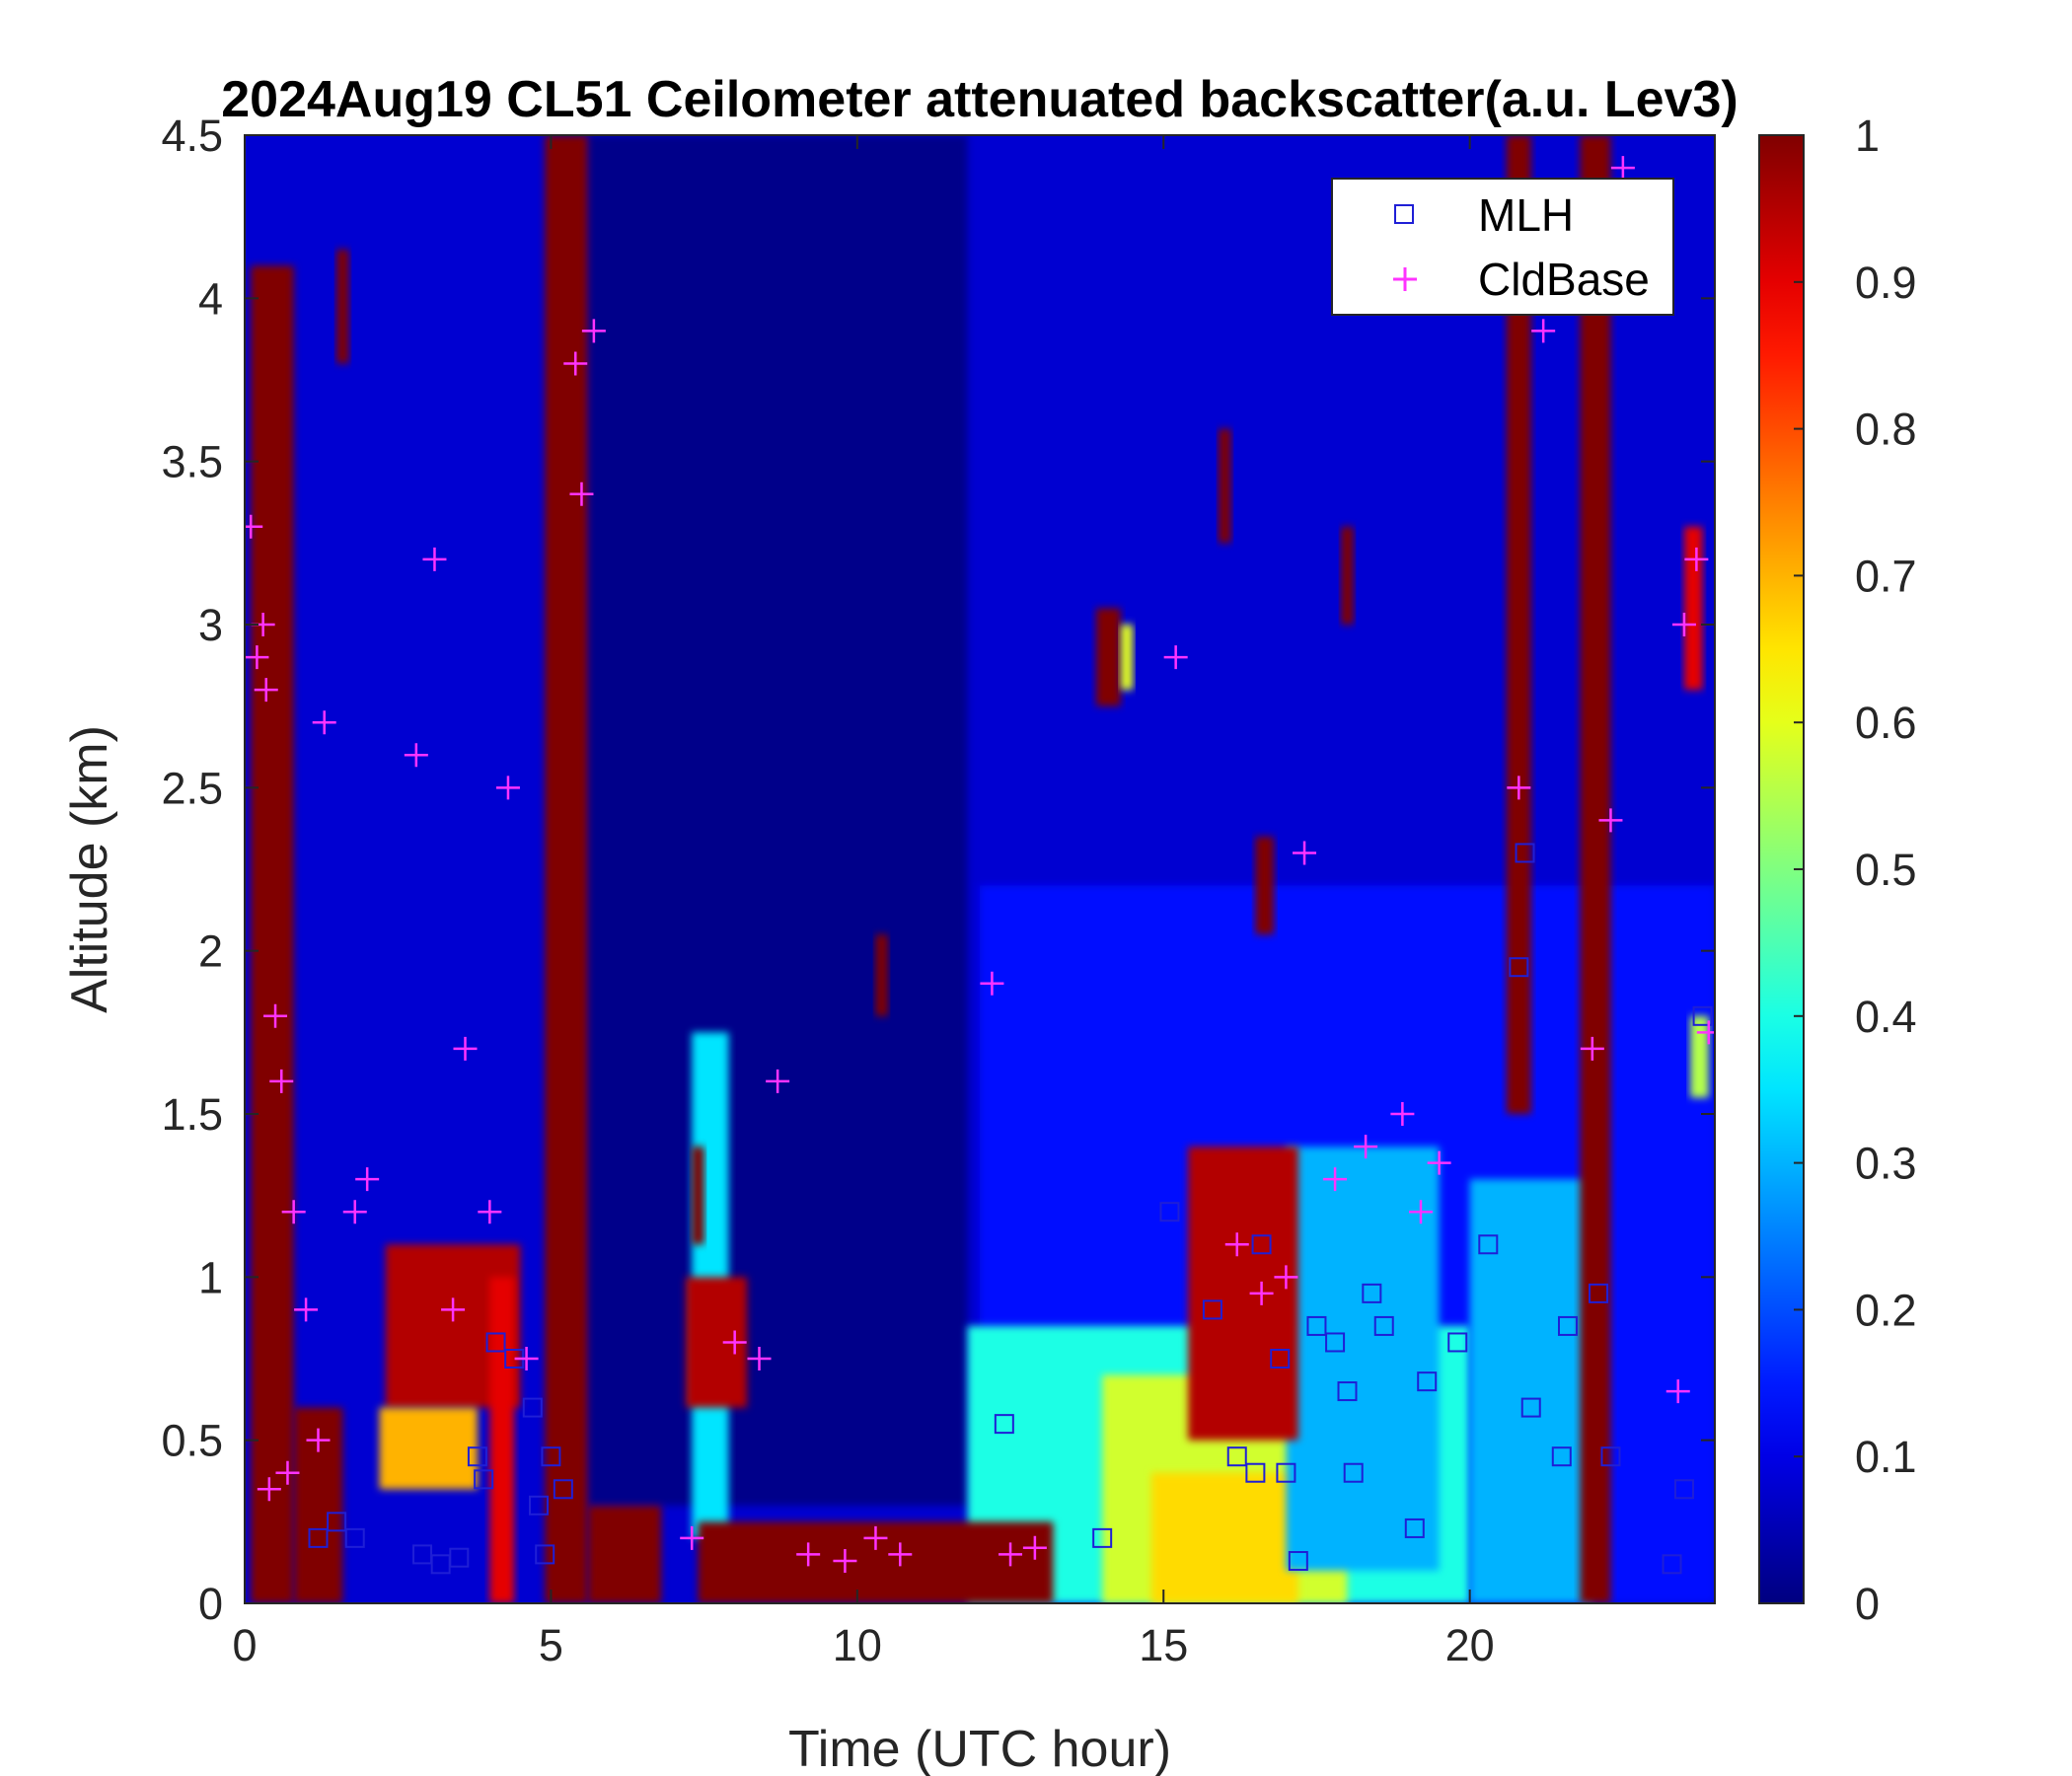  I want to click on legend: MLH CldBase, so click(1503, 247).